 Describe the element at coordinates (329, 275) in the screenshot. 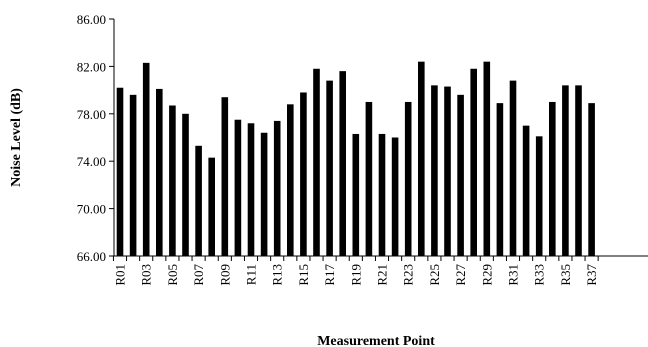

I see `x-tick-label: R17` at that location.